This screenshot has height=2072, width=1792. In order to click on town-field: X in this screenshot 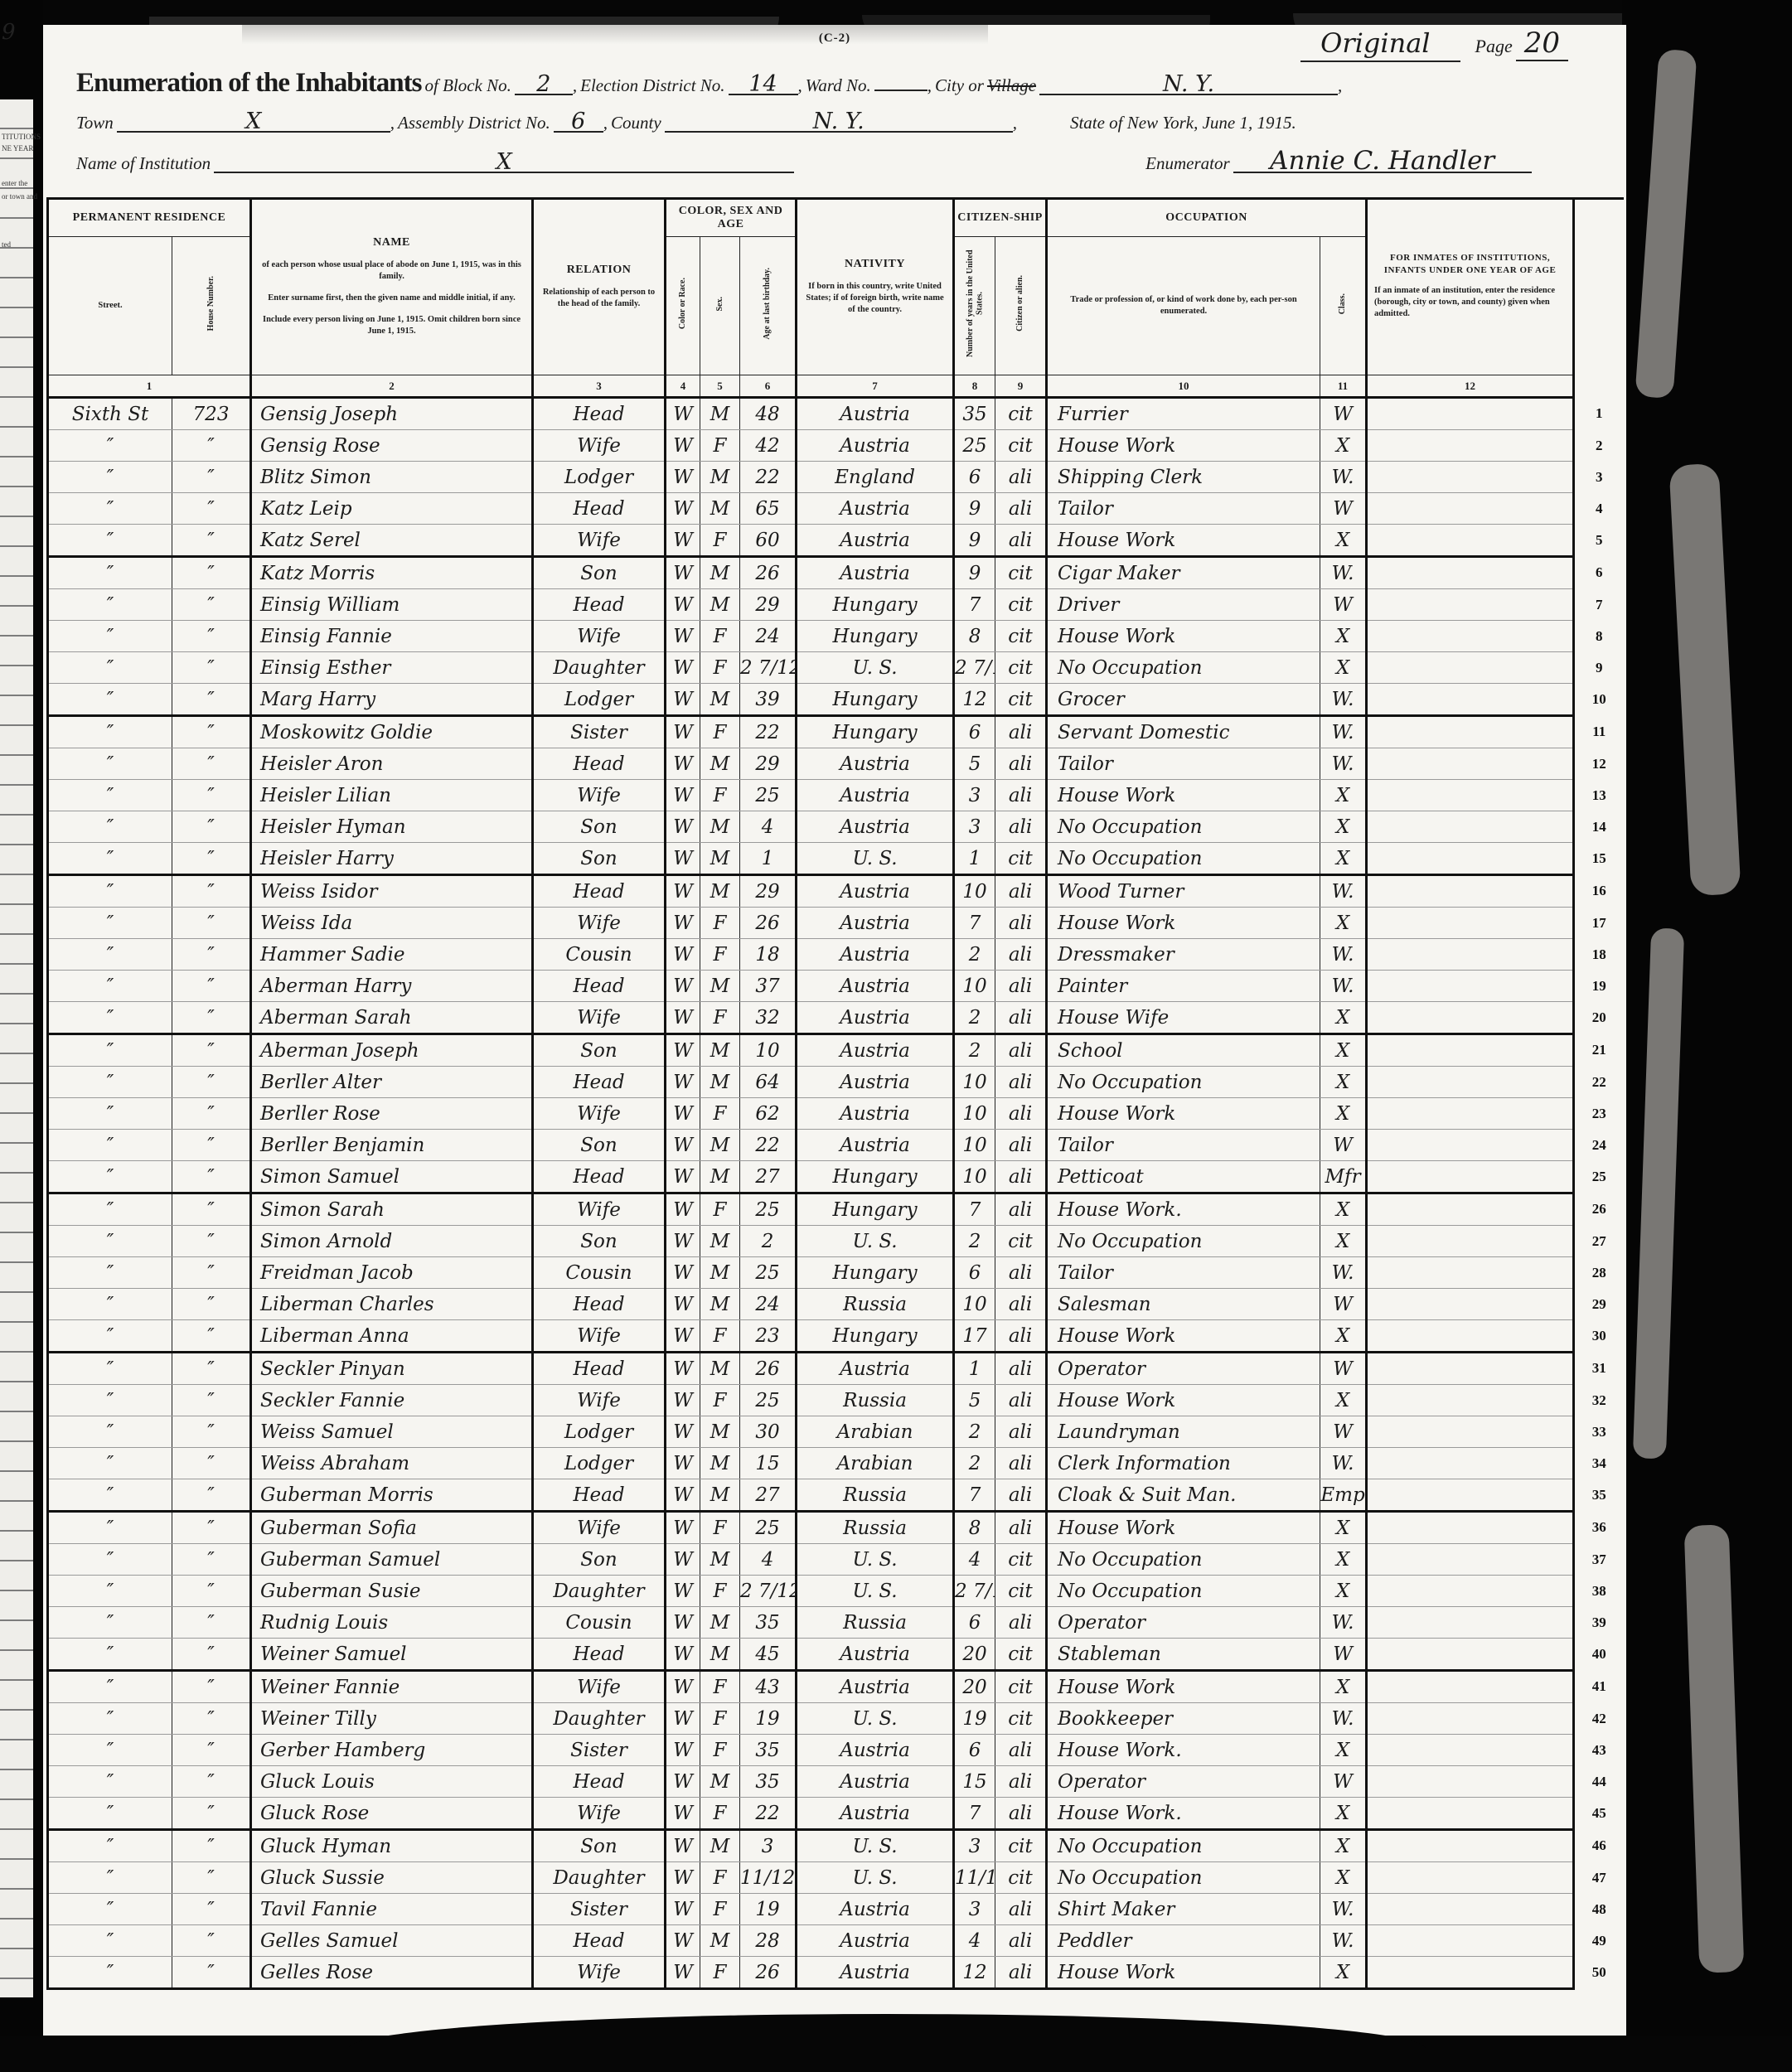, I will do `click(253, 121)`.